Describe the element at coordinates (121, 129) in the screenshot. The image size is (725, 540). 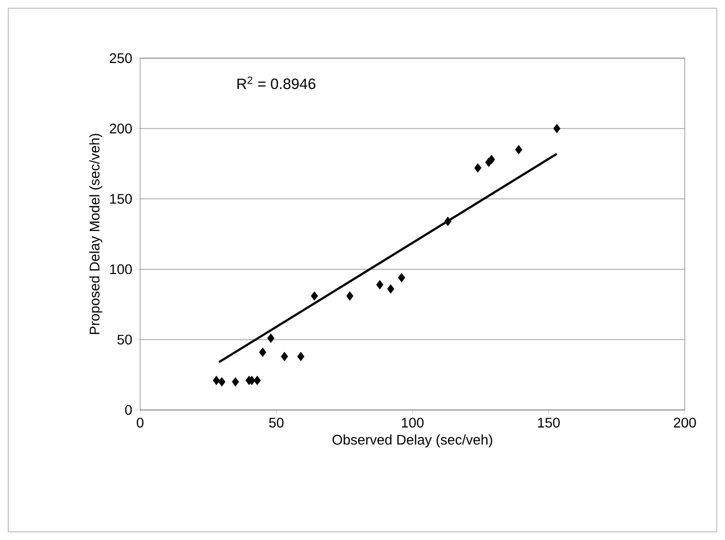
I see `y-tick-label: 200` at that location.